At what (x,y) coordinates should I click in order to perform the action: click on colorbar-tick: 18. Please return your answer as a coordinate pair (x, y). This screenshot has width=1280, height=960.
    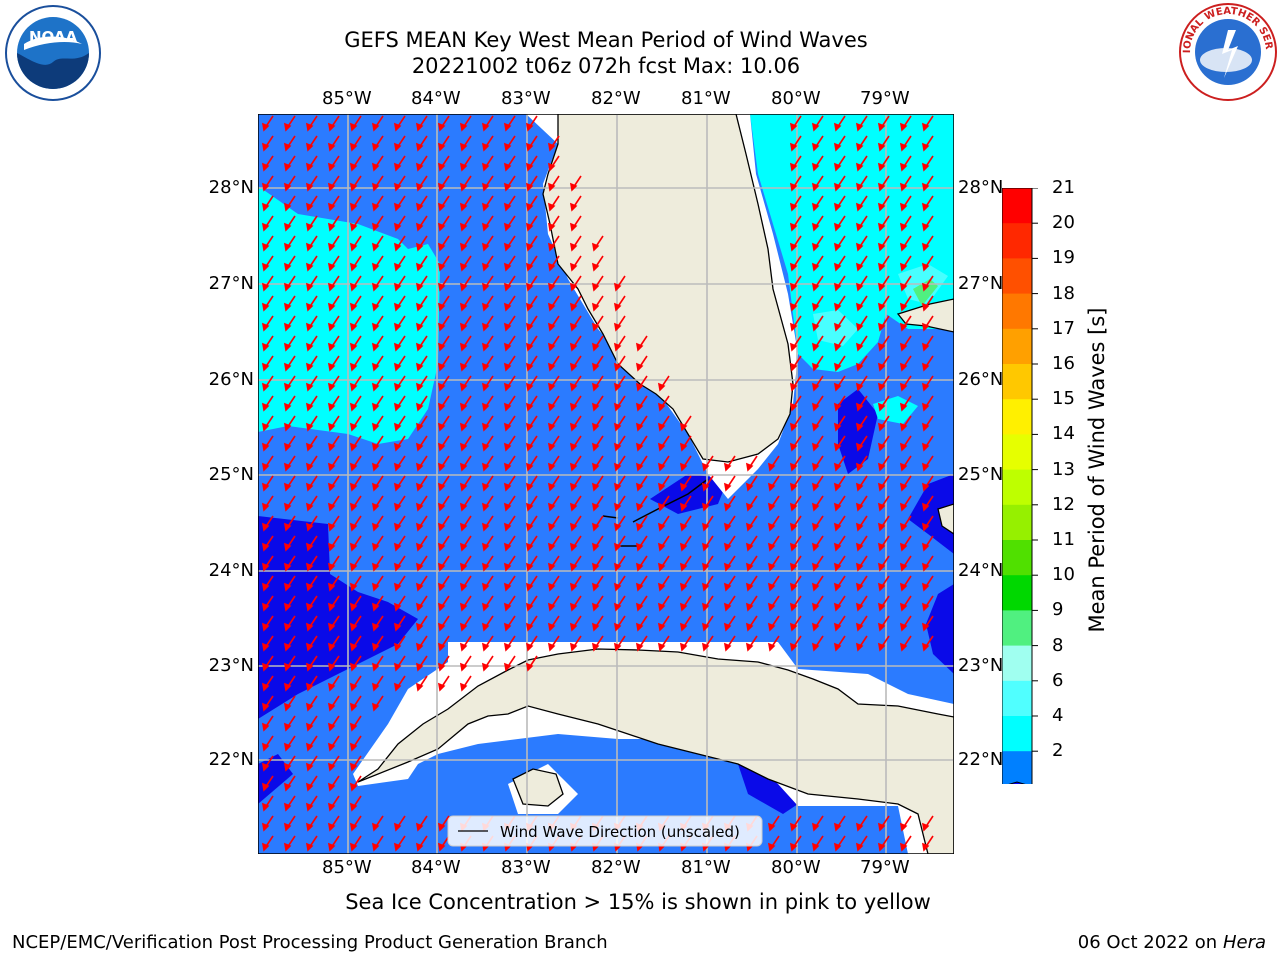
    Looking at the image, I should click on (1063, 293).